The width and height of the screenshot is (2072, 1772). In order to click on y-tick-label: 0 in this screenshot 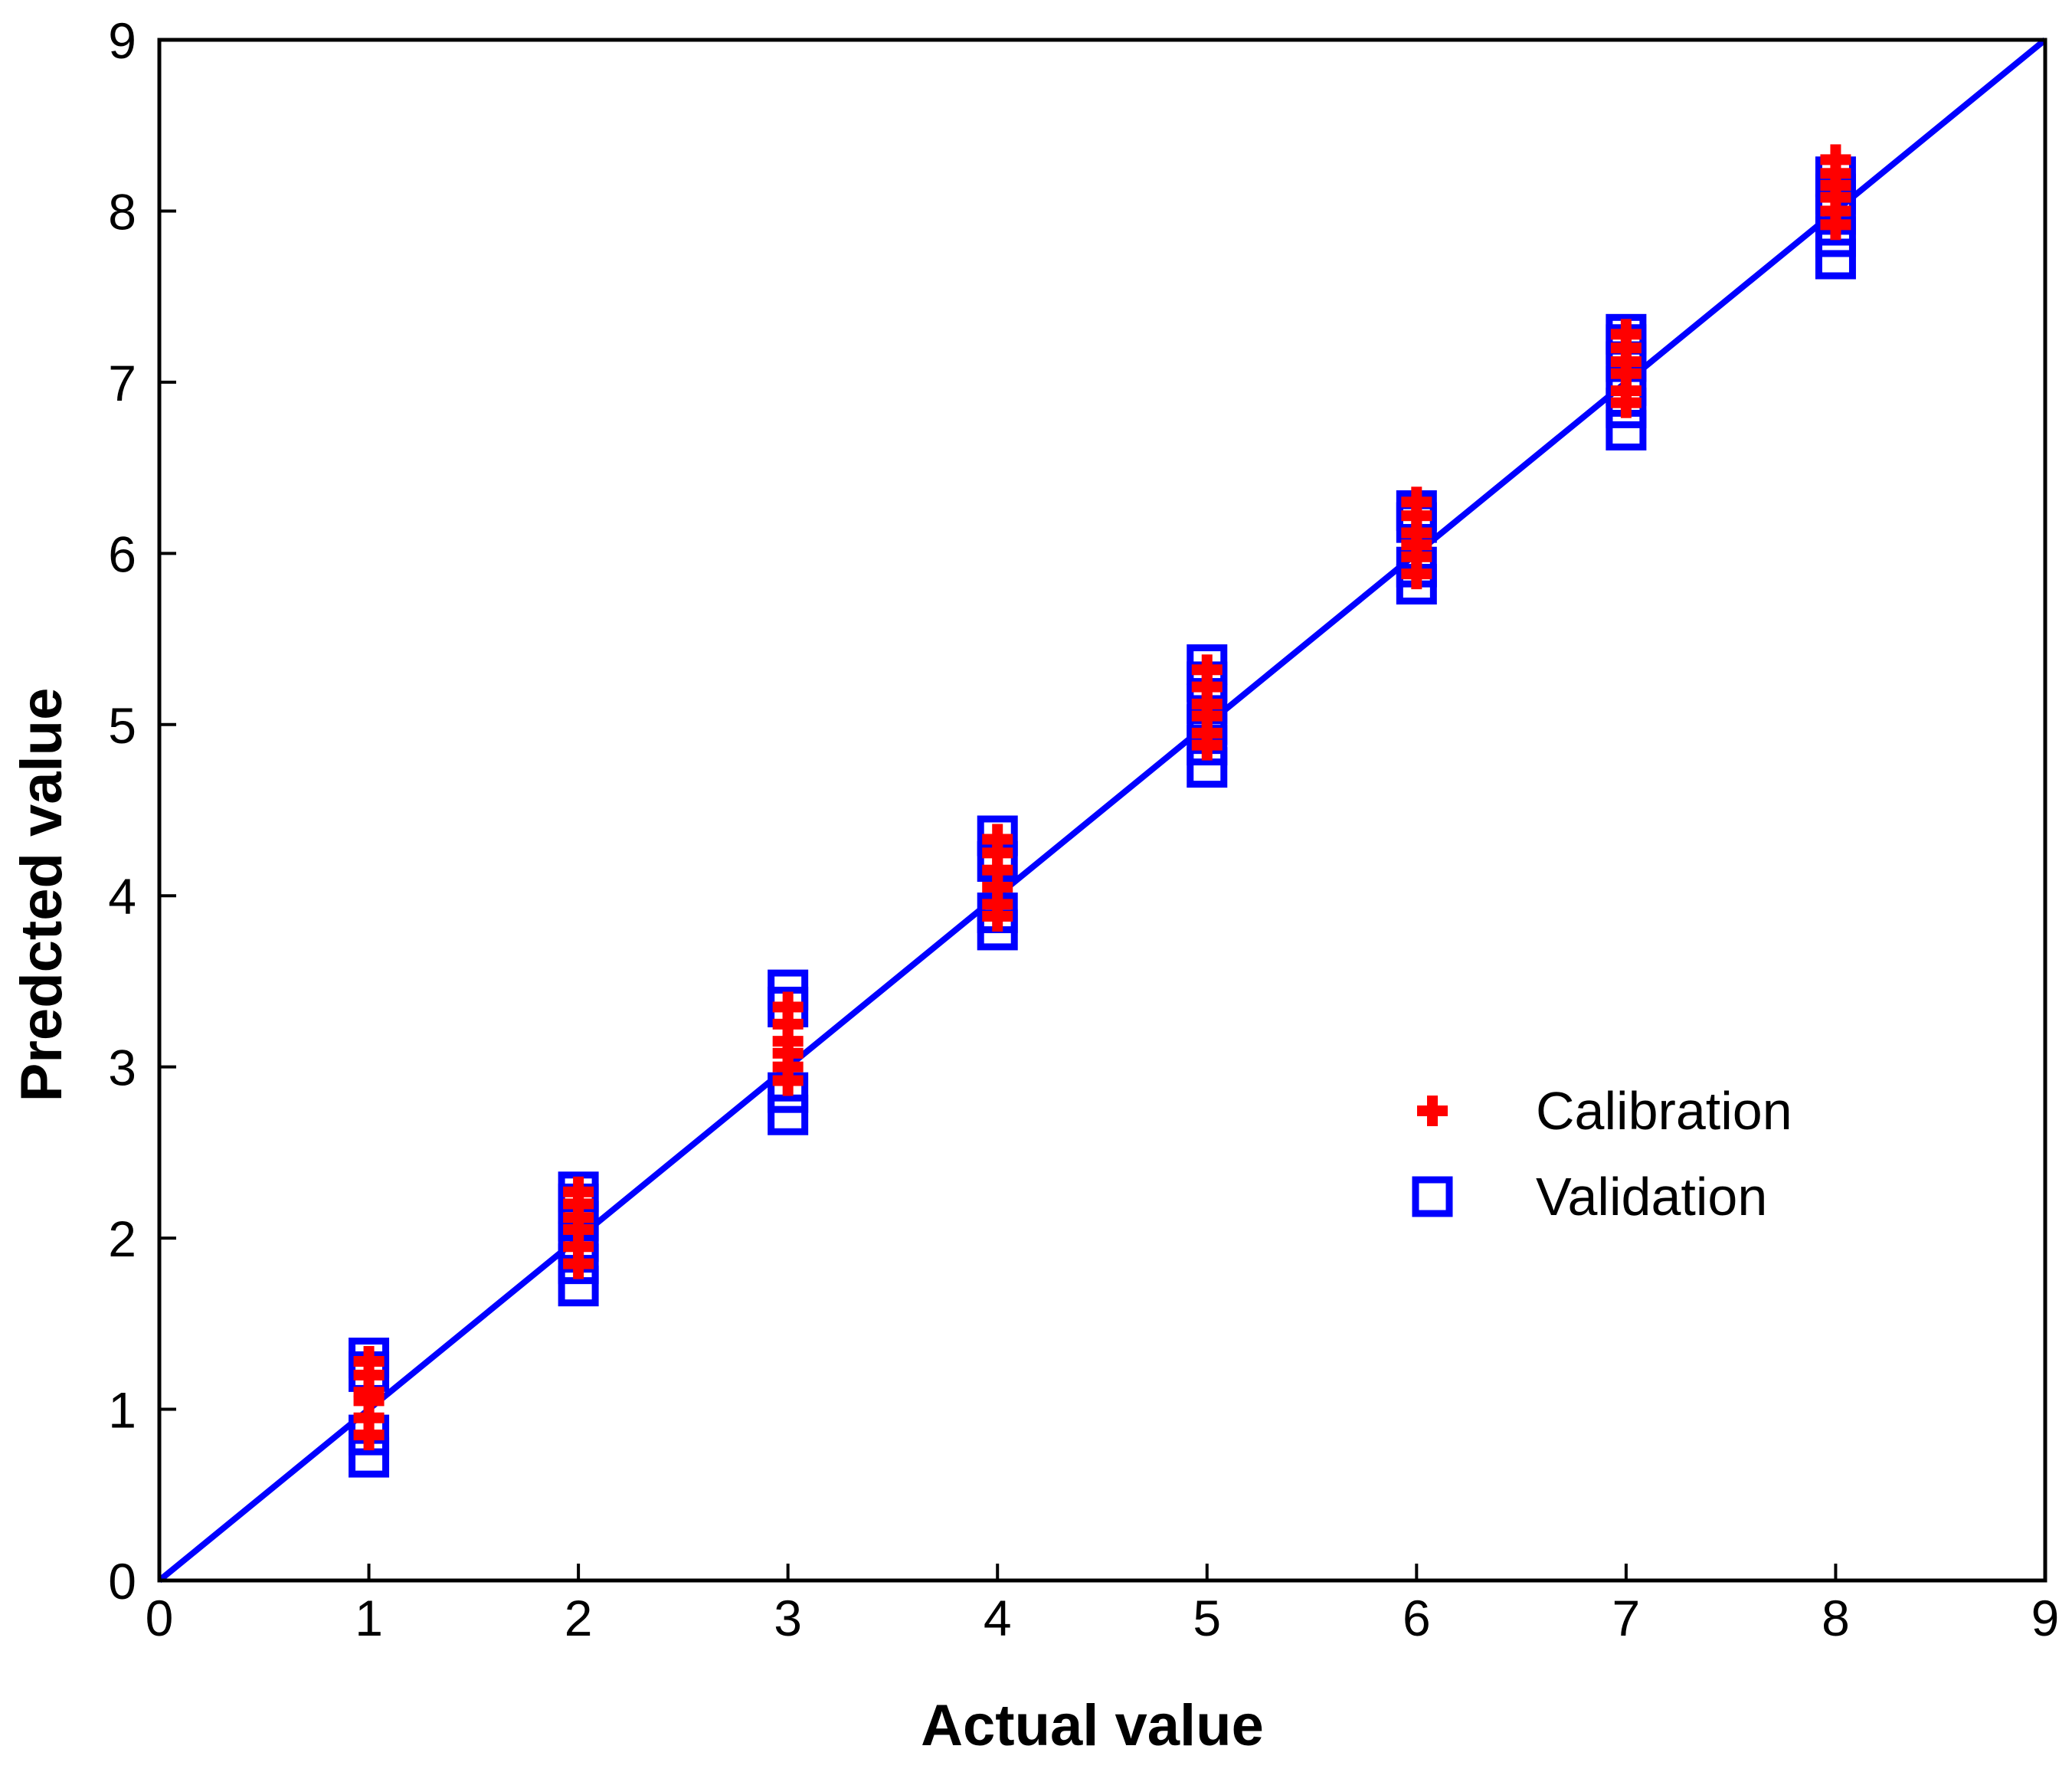, I will do `click(122, 1582)`.